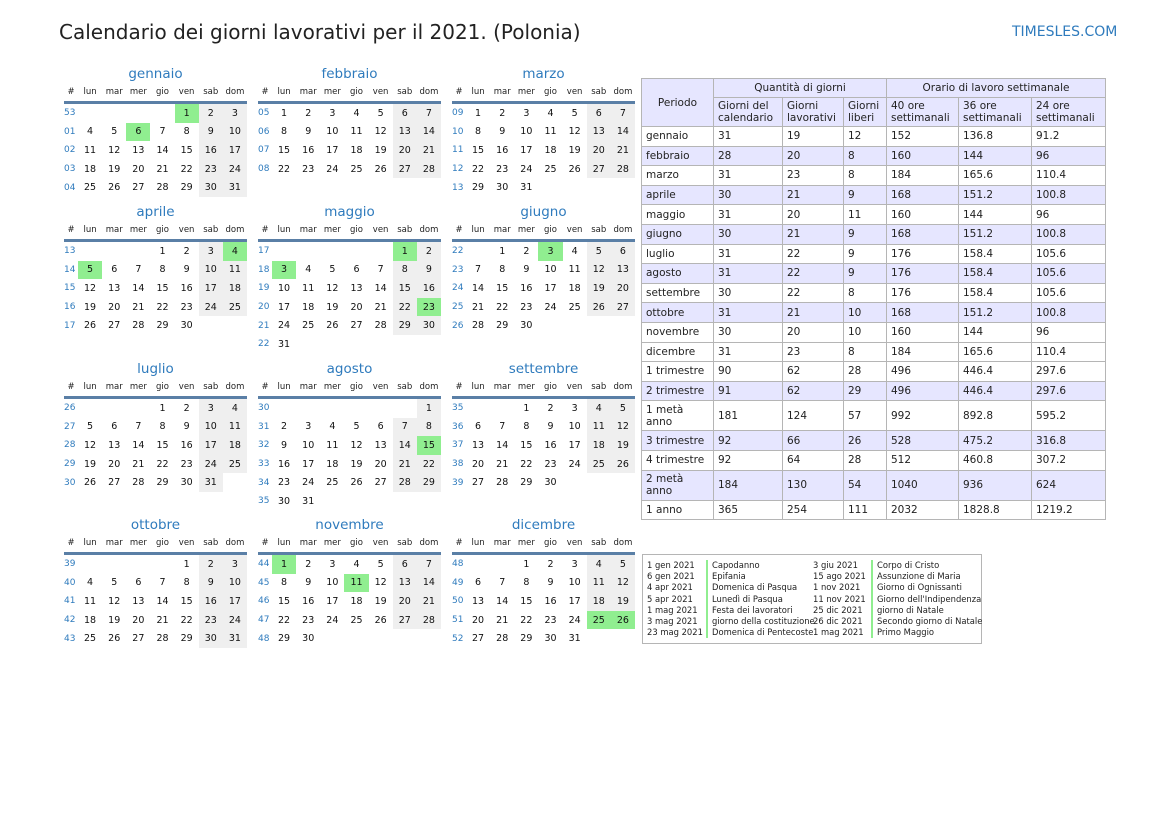  What do you see at coordinates (677, 234) in the screenshot?
I see `summary-cell-period: giugno` at bounding box center [677, 234].